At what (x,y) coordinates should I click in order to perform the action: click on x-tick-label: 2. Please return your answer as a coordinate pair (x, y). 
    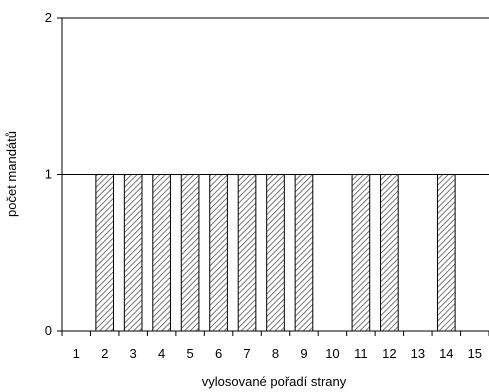
    Looking at the image, I should click on (104, 353).